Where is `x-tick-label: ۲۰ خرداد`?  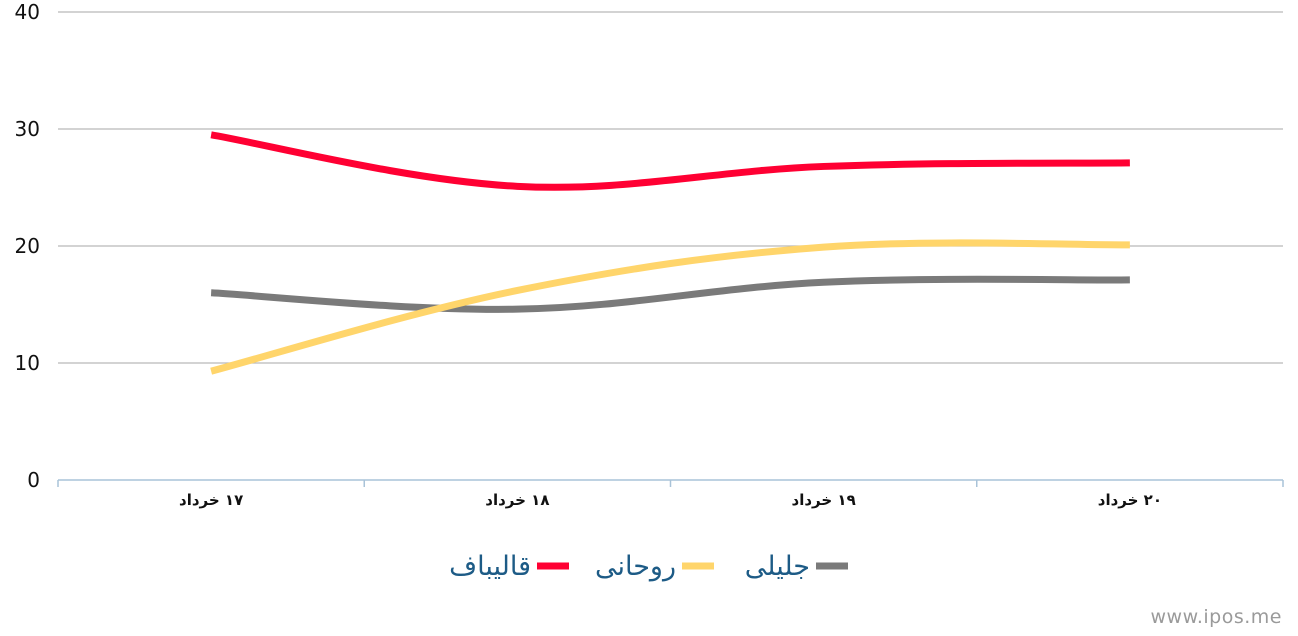
x-tick-label: ۲۰ خرداد is located at coordinates (1130, 500).